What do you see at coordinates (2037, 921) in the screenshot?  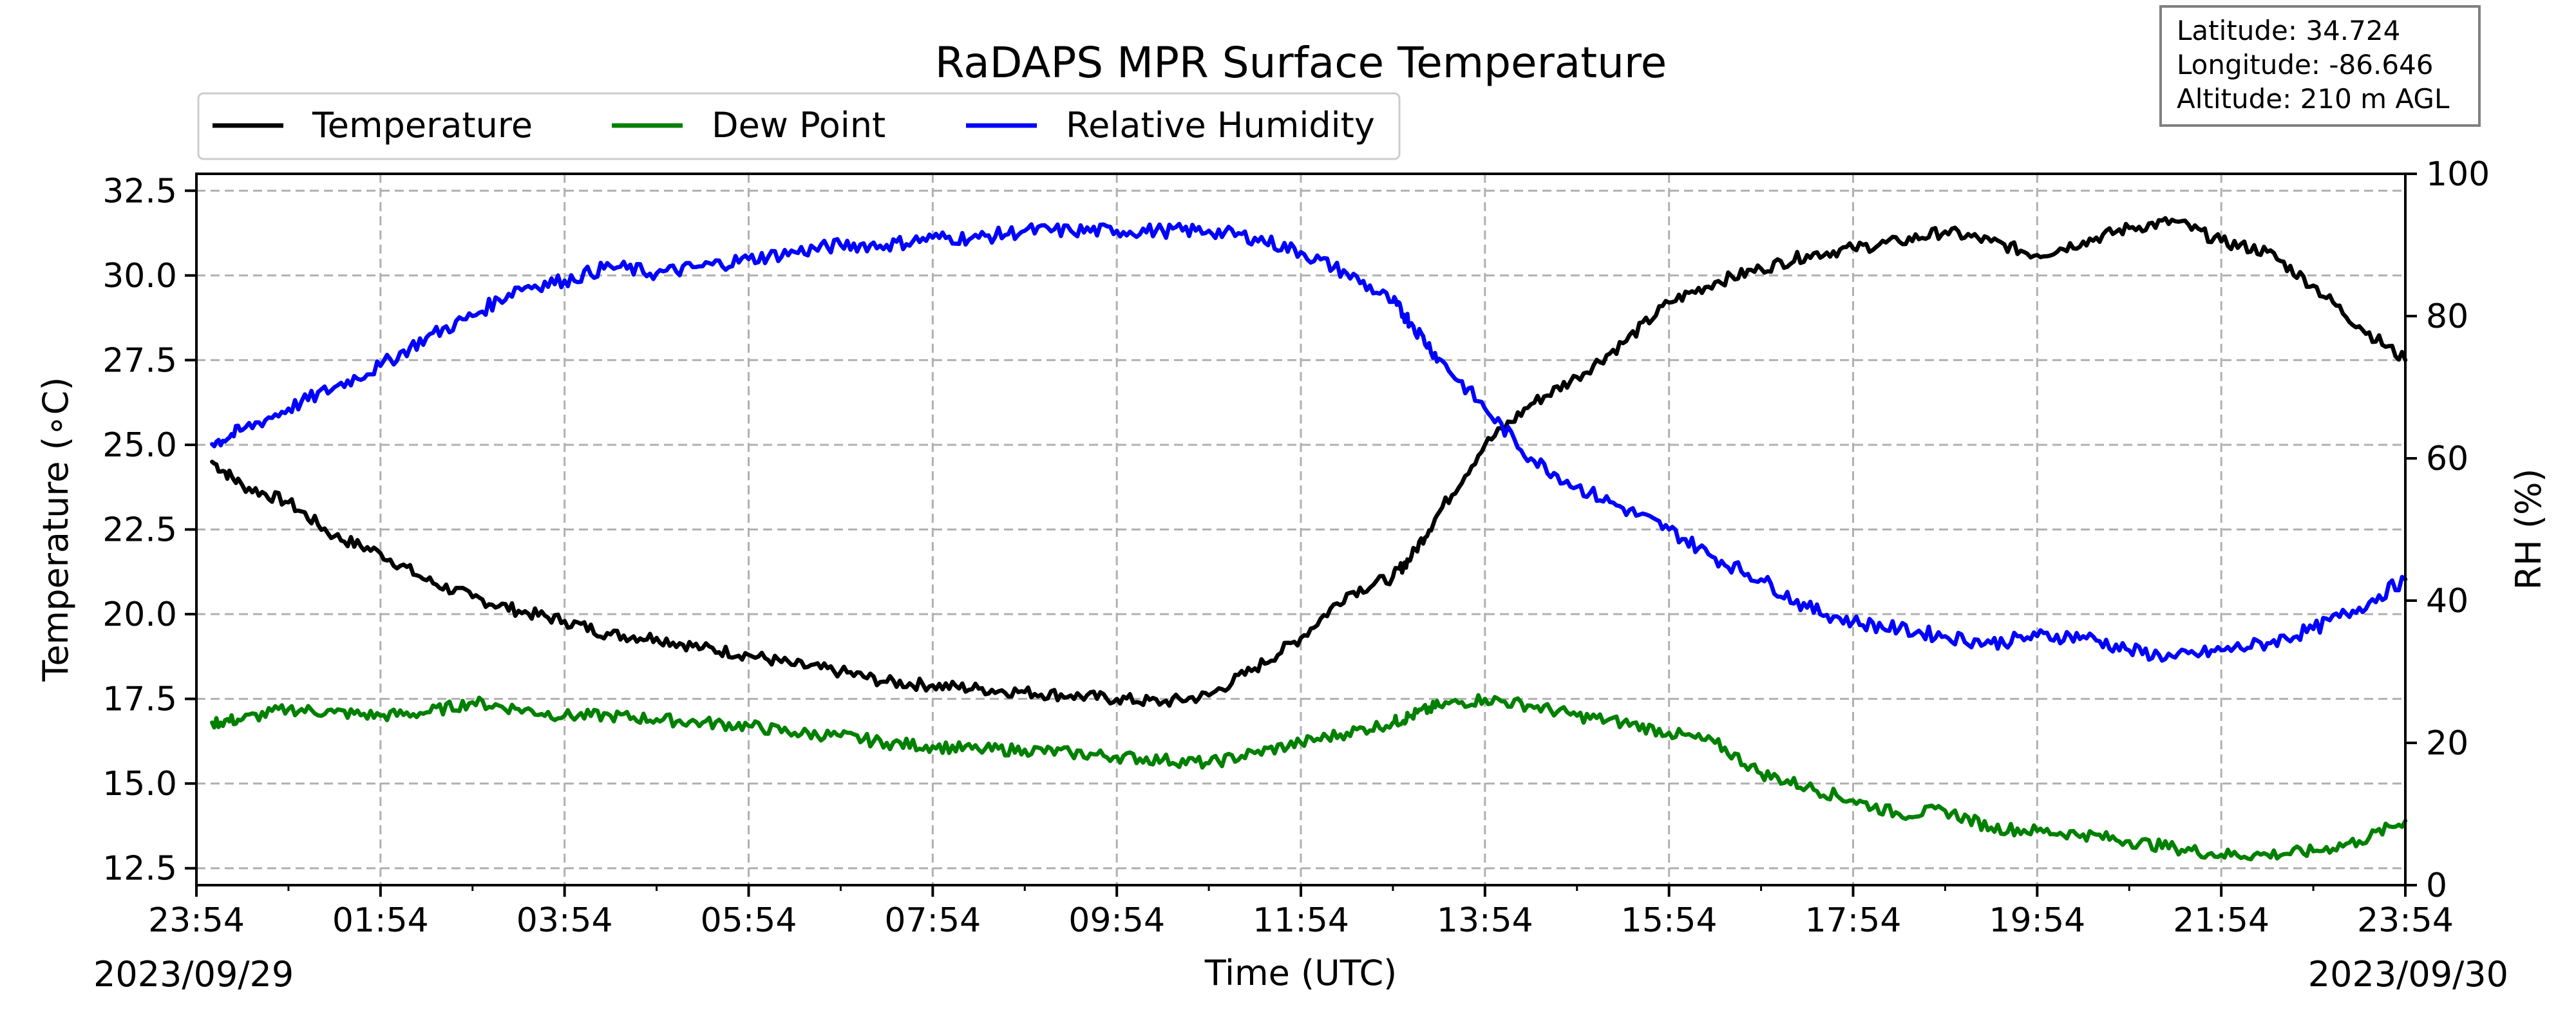 I see `x-tick-label: 19:54` at bounding box center [2037, 921].